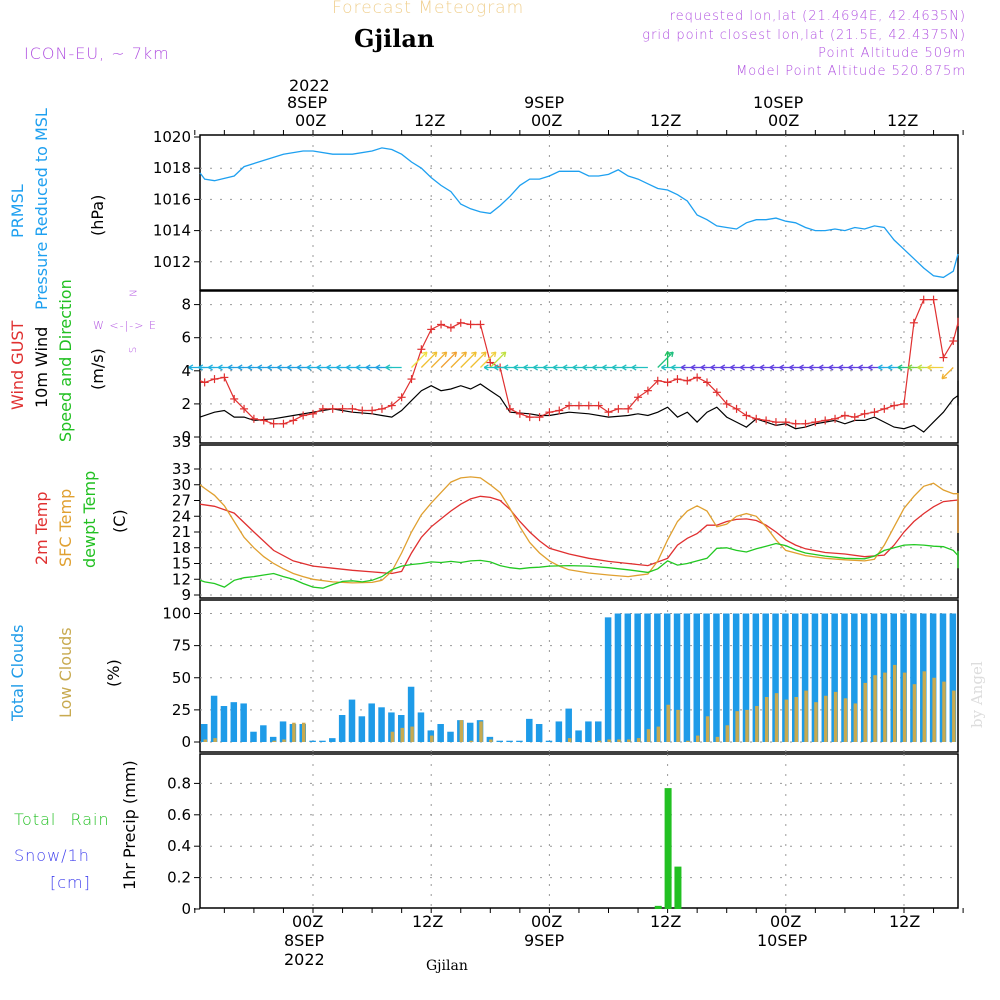  I want to click on top-tick-label: 12Z, so click(903, 120).